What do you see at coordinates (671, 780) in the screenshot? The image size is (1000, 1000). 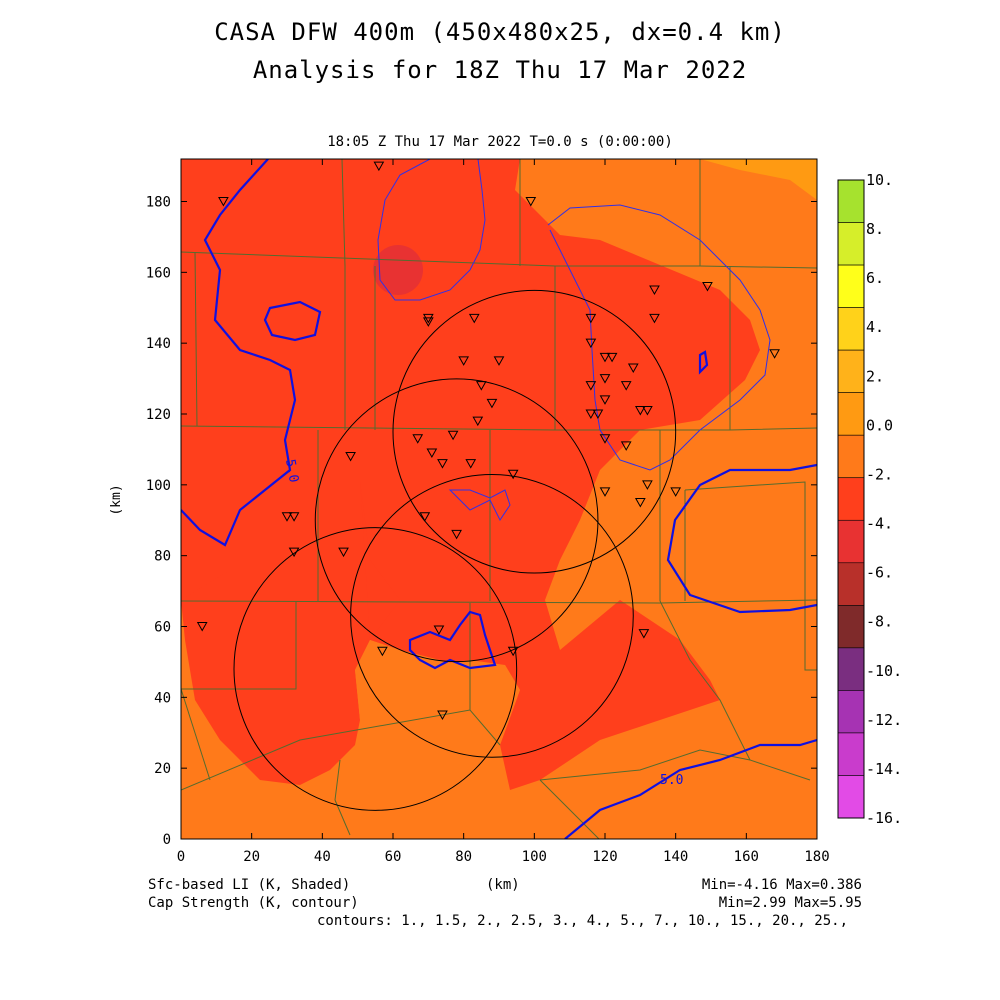 I see `contour-label-2: 5.0` at bounding box center [671, 780].